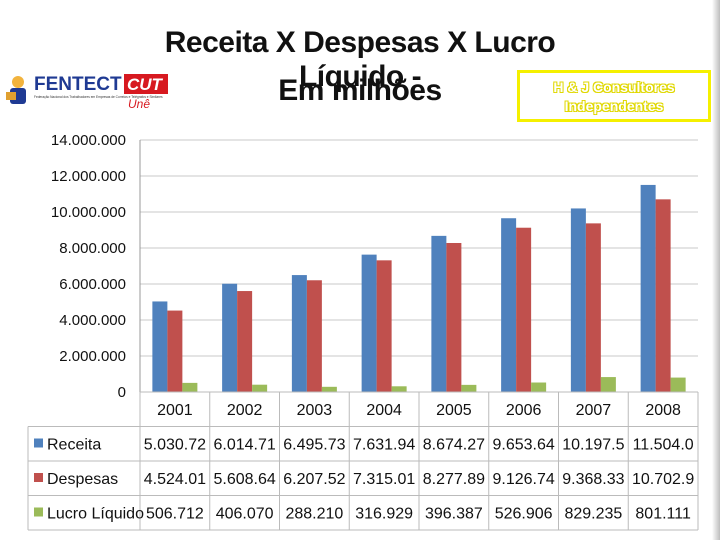 The height and width of the screenshot is (540, 720). What do you see at coordinates (314, 445) in the screenshot?
I see `table-cell: 6.495.73` at bounding box center [314, 445].